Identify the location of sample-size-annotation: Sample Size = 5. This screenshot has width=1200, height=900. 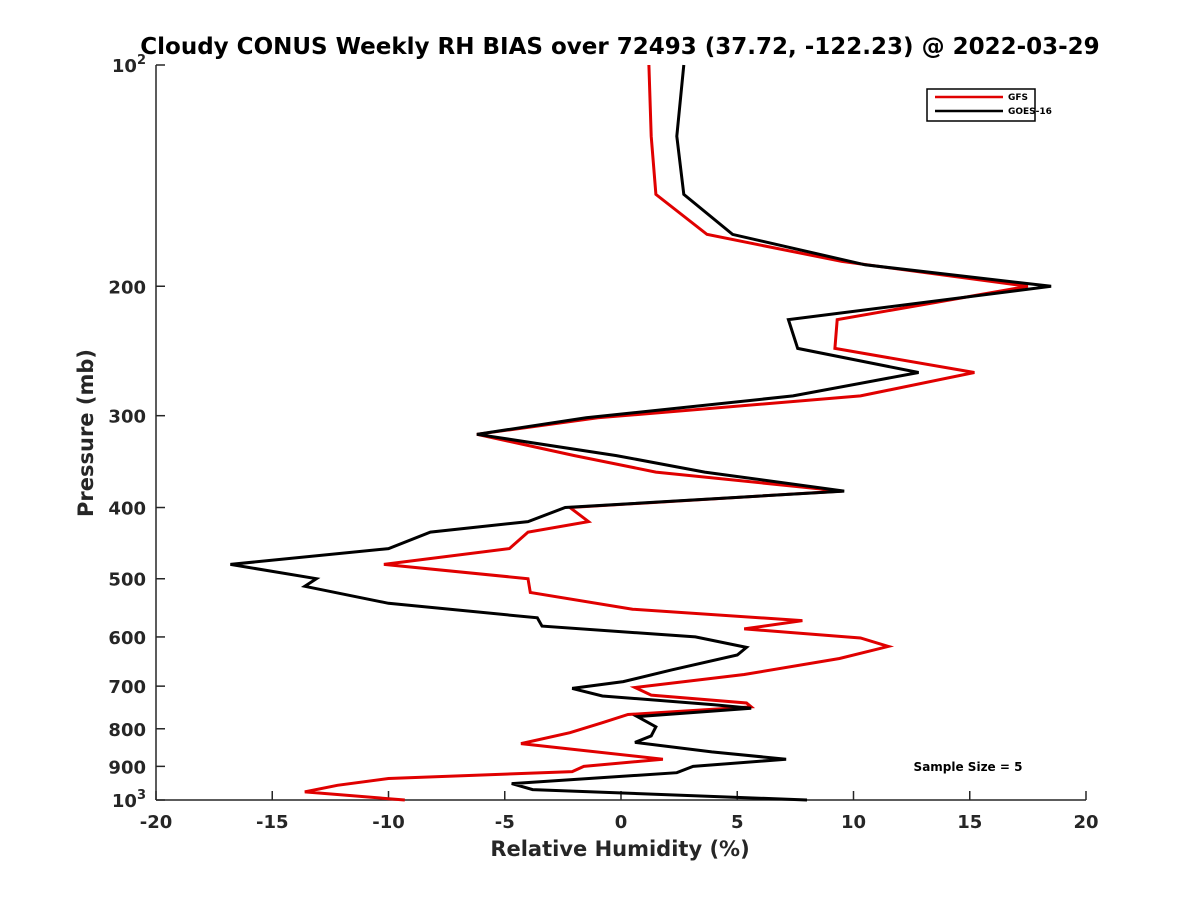
(968, 767).